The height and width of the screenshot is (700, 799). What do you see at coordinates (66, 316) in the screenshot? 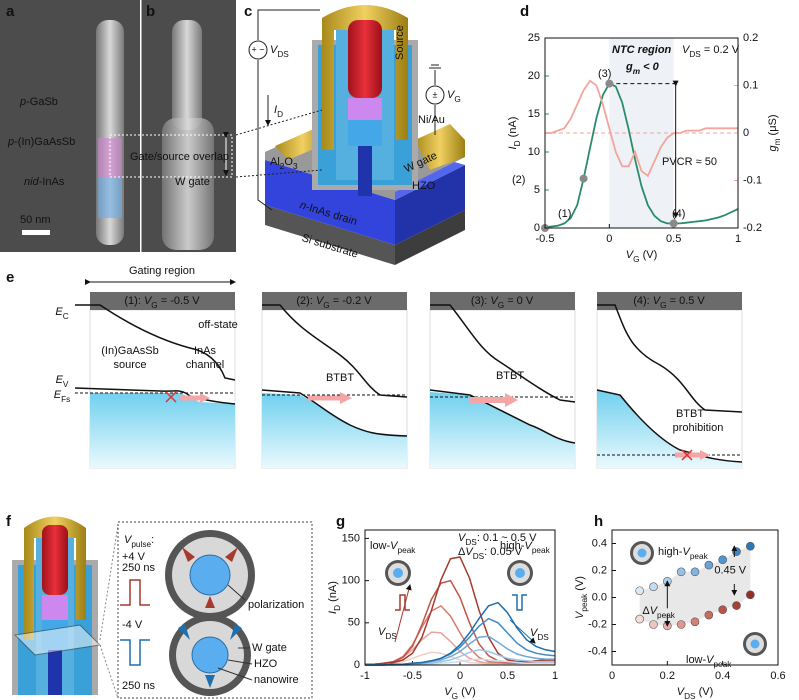
I see `text-part: C` at bounding box center [66, 316].